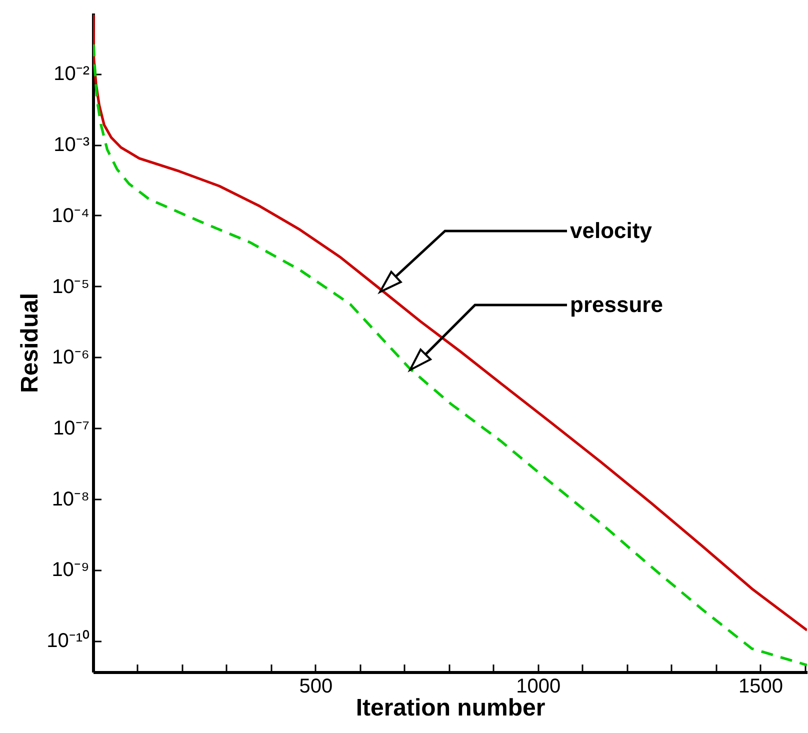  Describe the element at coordinates (71, 287) in the screenshot. I see `y-tick-label: 10⁻⁵` at that location.